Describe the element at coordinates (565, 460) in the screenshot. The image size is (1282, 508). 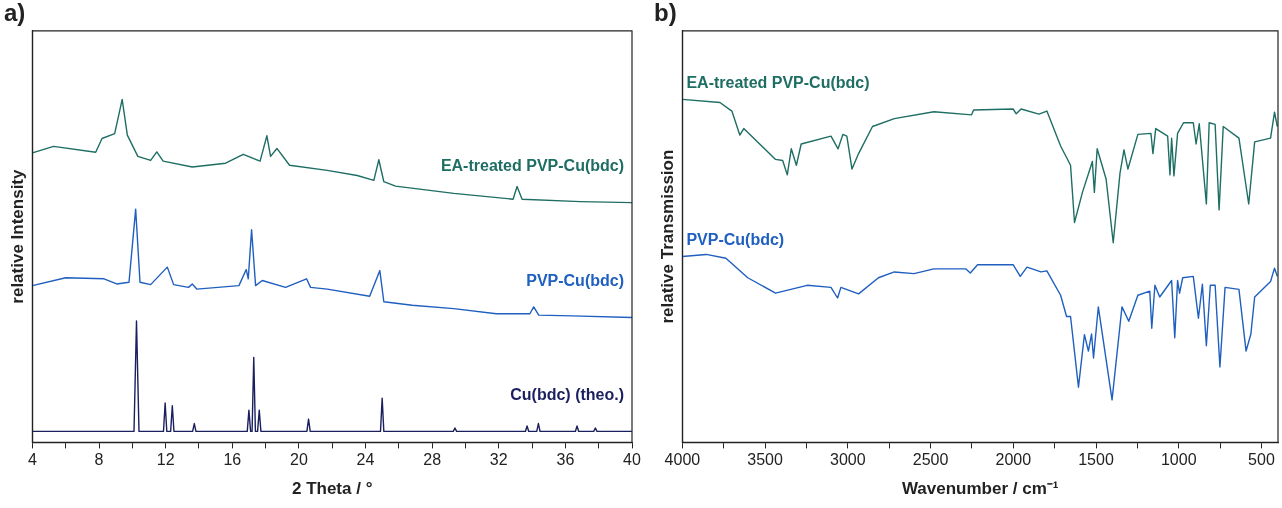
I see `x-tick-label: 36` at that location.